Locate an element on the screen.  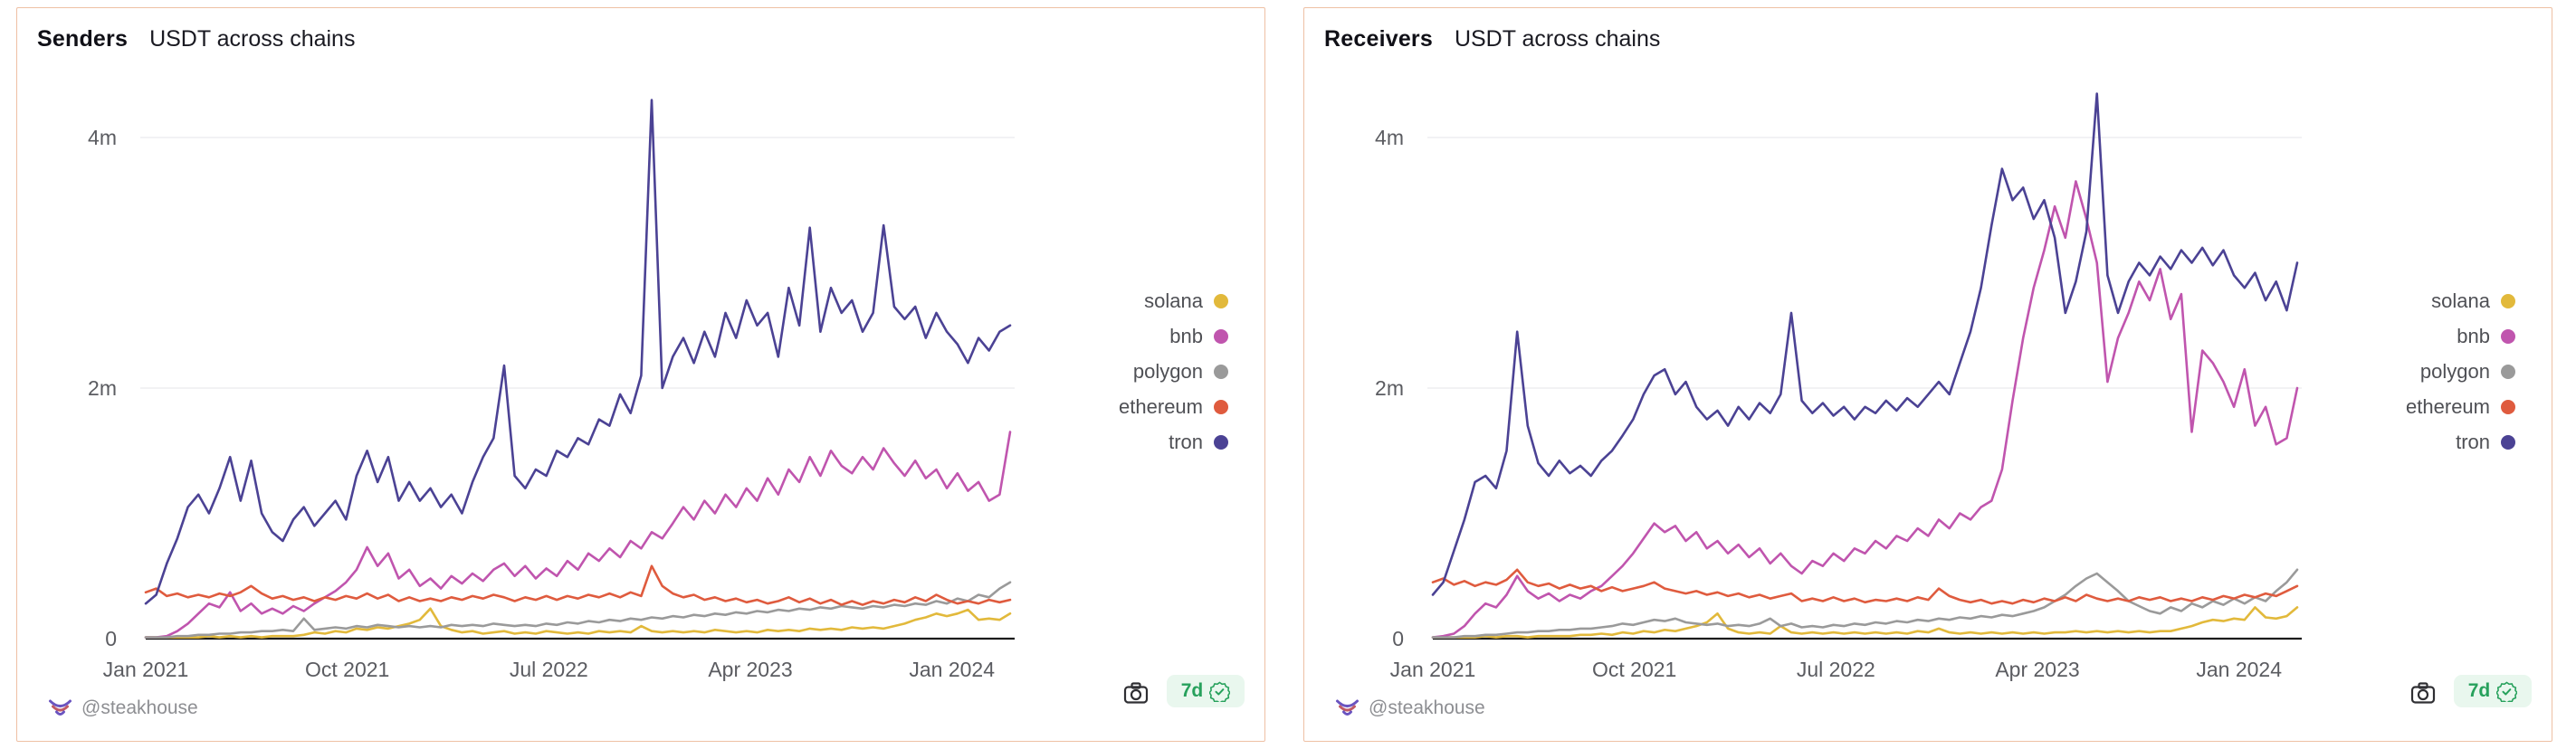
chart-header: Receivers USDT across chains is located at coordinates (1492, 39).